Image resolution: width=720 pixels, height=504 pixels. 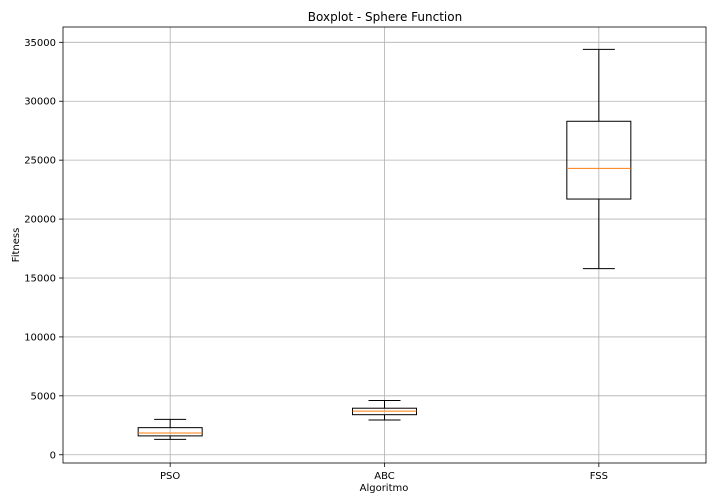 What do you see at coordinates (40, 102) in the screenshot?
I see `y-tick-label: 30000` at bounding box center [40, 102].